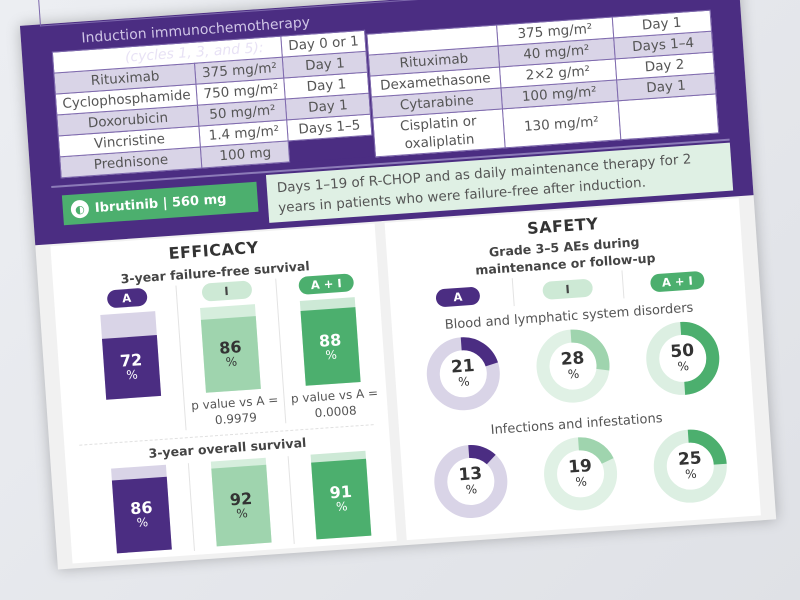  I want to click on donut-label: 13%, so click(470, 481).